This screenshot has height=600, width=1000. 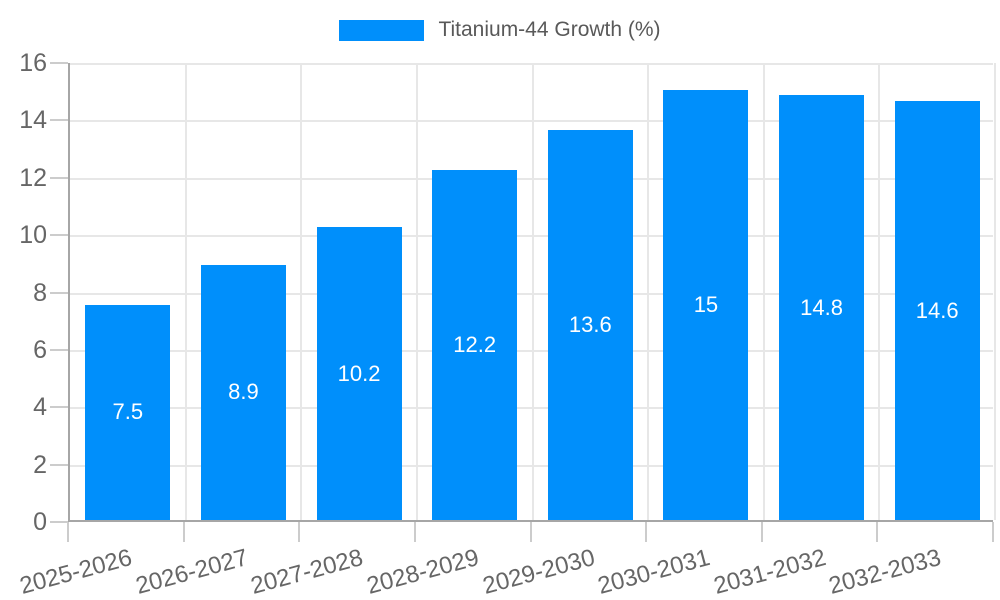 I want to click on bar-2030-2031: 15, so click(x=706, y=304).